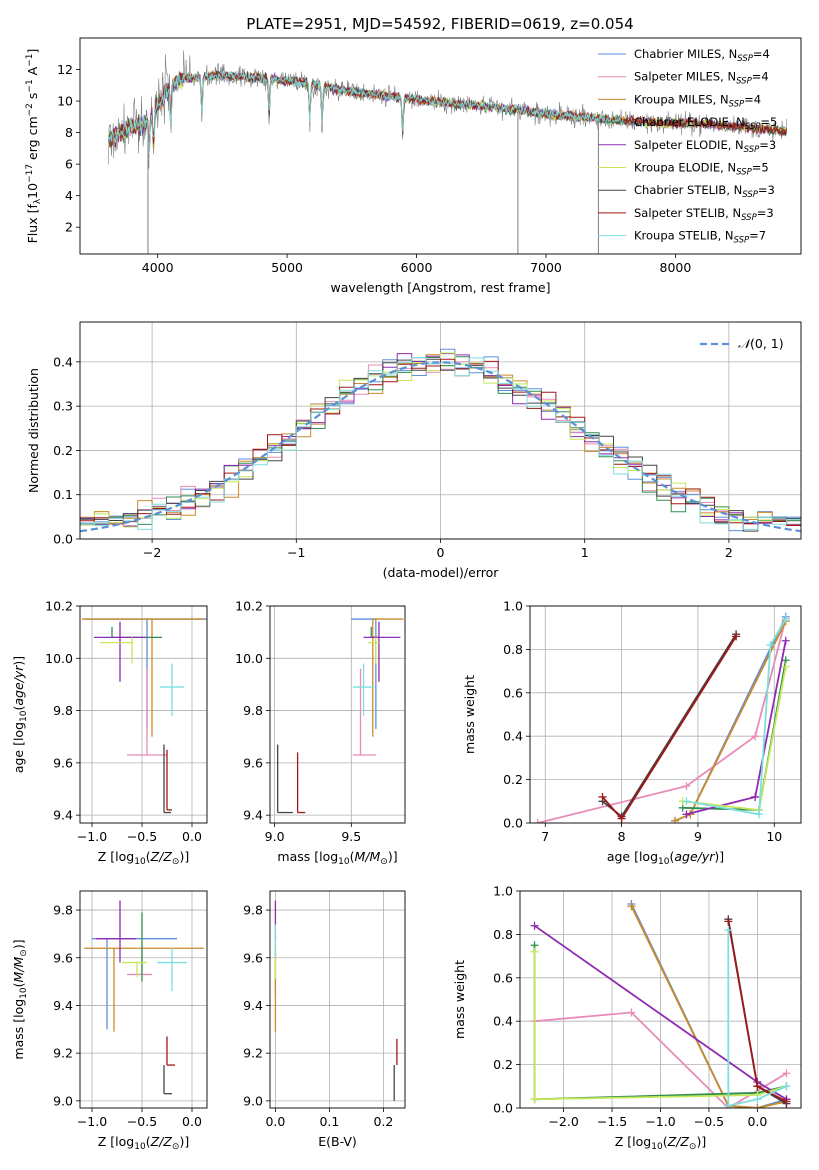 Image resolution: width=819 pixels, height=1170 pixels. What do you see at coordinates (757, 1017) in the screenshot?
I see `weight-series-kroupa-stelib` at bounding box center [757, 1017].